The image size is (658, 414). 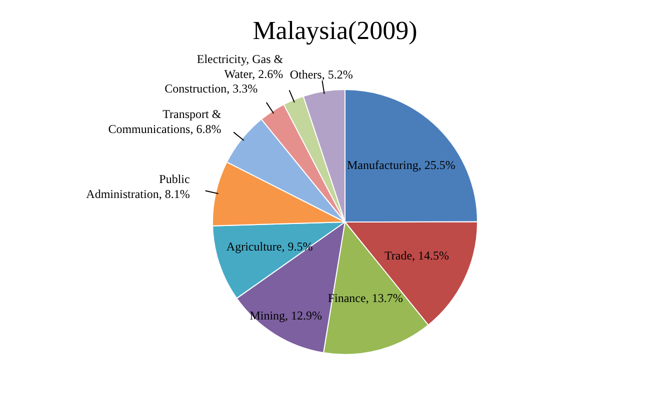 I want to click on slice-label: Mining, 12.9%, so click(x=286, y=315).